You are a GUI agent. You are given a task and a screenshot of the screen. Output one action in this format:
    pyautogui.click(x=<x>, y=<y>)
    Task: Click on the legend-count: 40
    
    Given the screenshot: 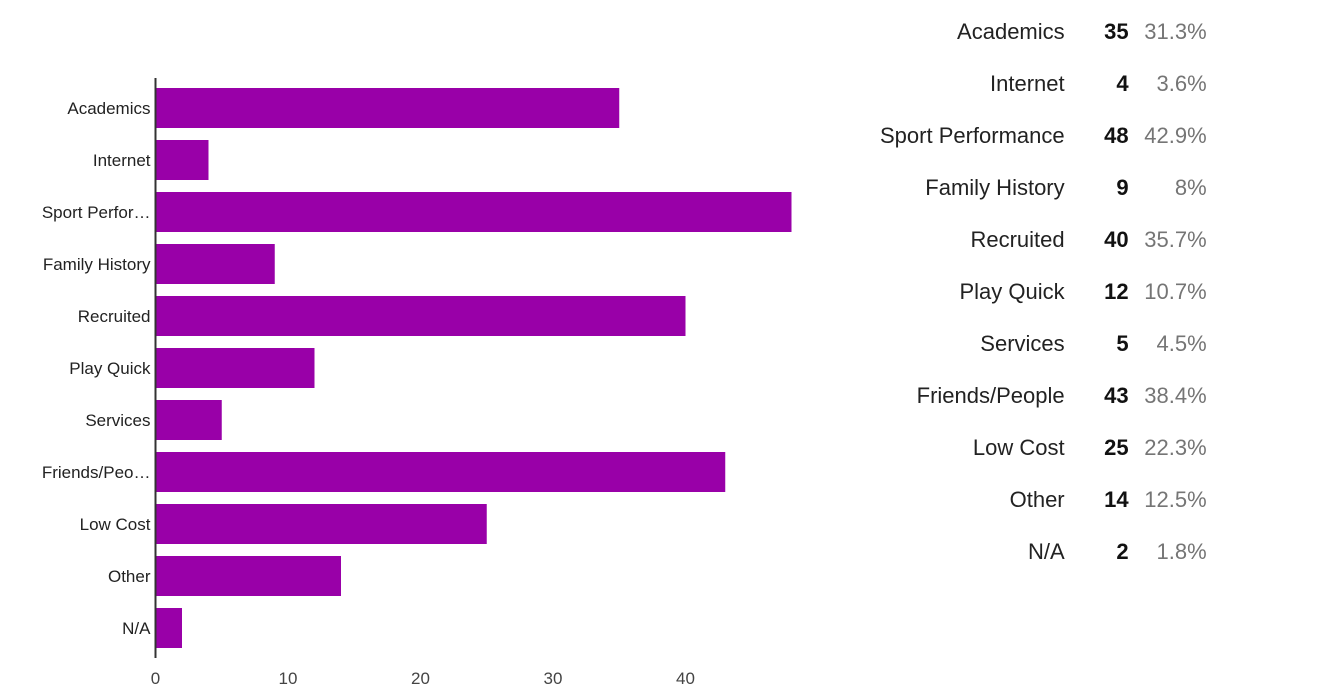 What is the action you would take?
    pyautogui.click(x=1116, y=239)
    